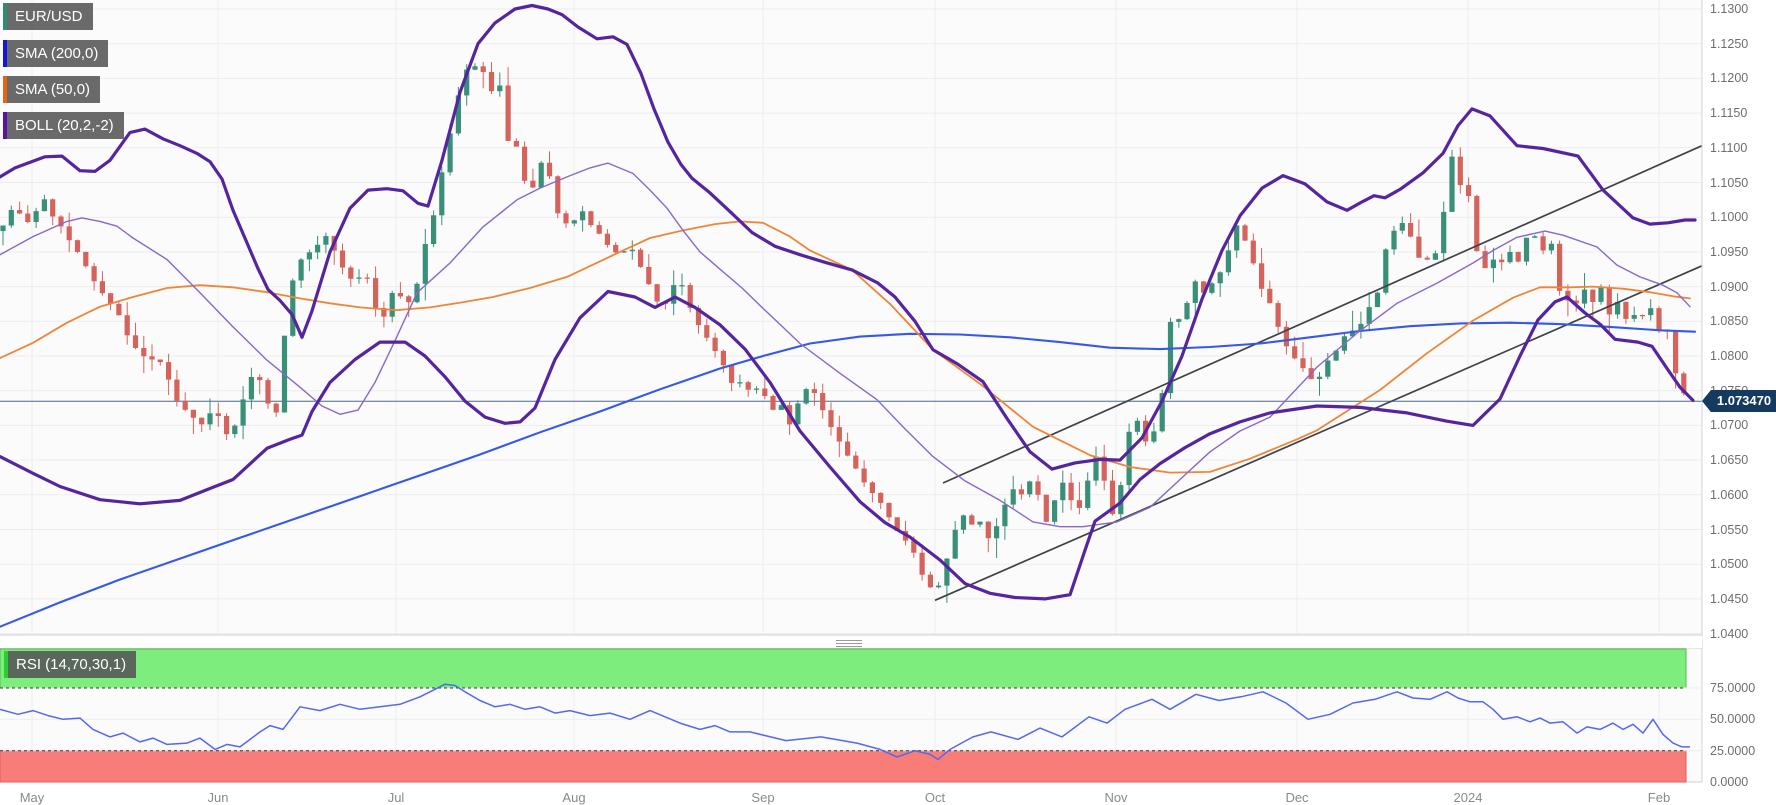 The image size is (1776, 805). Describe the element at coordinates (1729, 78) in the screenshot. I see `price-axis-tick: 1.1200` at that location.